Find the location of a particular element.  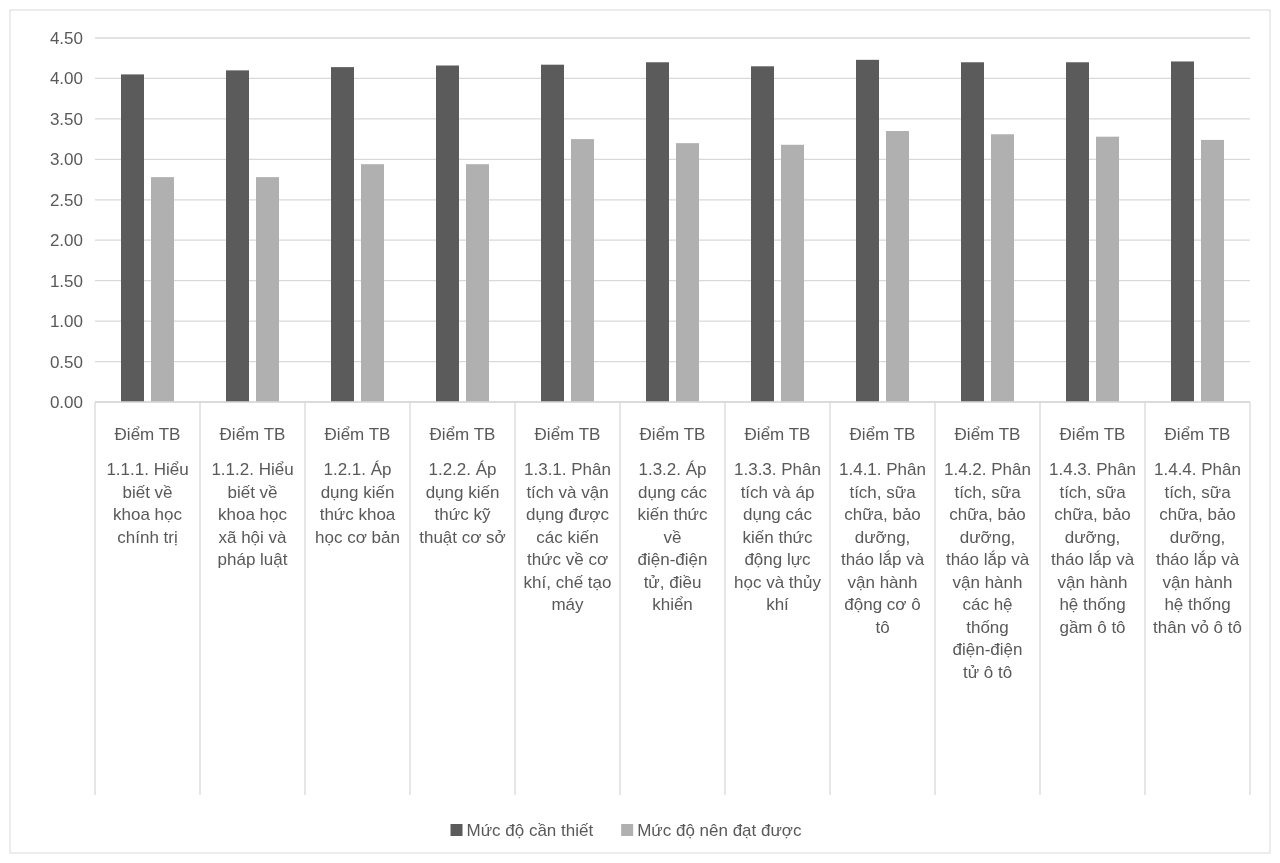

x-tick-label: 1.3.1. Phân tích và vận dụng được các kiến thức về cơ khí, chế tạo máy is located at coordinates (567, 537).